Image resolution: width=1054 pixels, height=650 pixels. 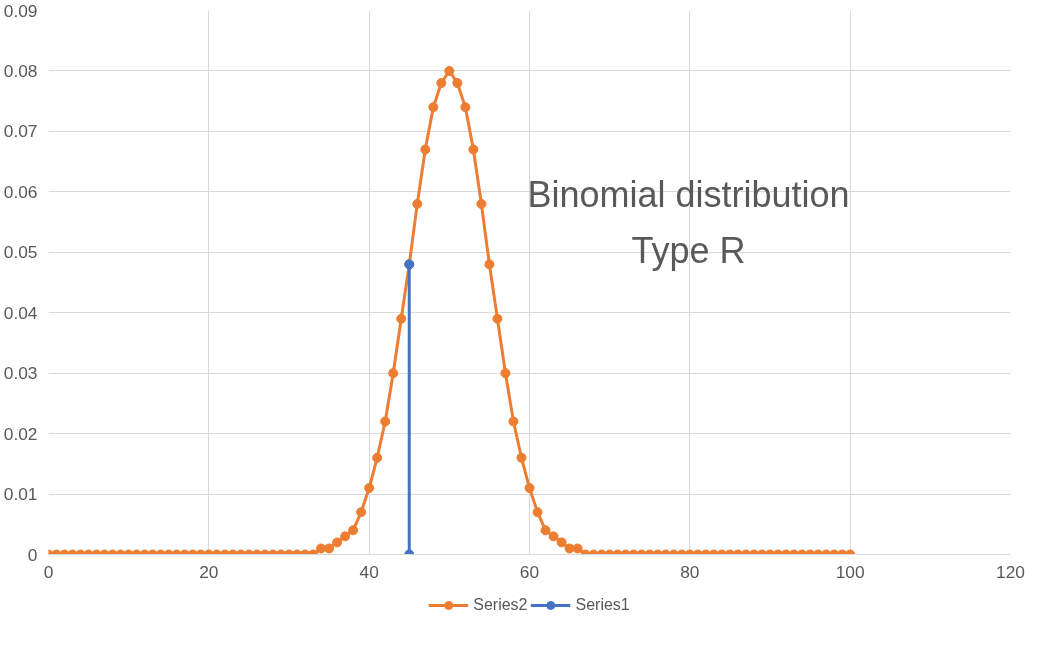 What do you see at coordinates (20, 433) in the screenshot?
I see `y-tick-label: 0.02` at bounding box center [20, 433].